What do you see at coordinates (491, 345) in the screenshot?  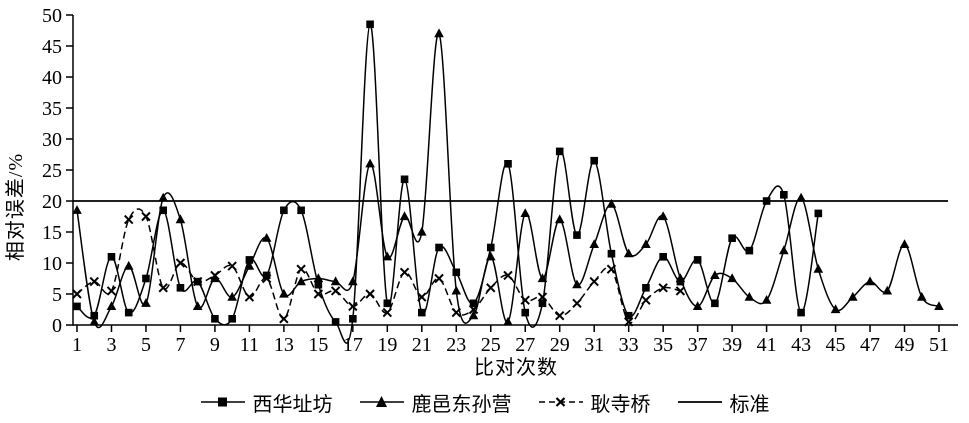 I see `x-tick-label: 25` at bounding box center [491, 345].